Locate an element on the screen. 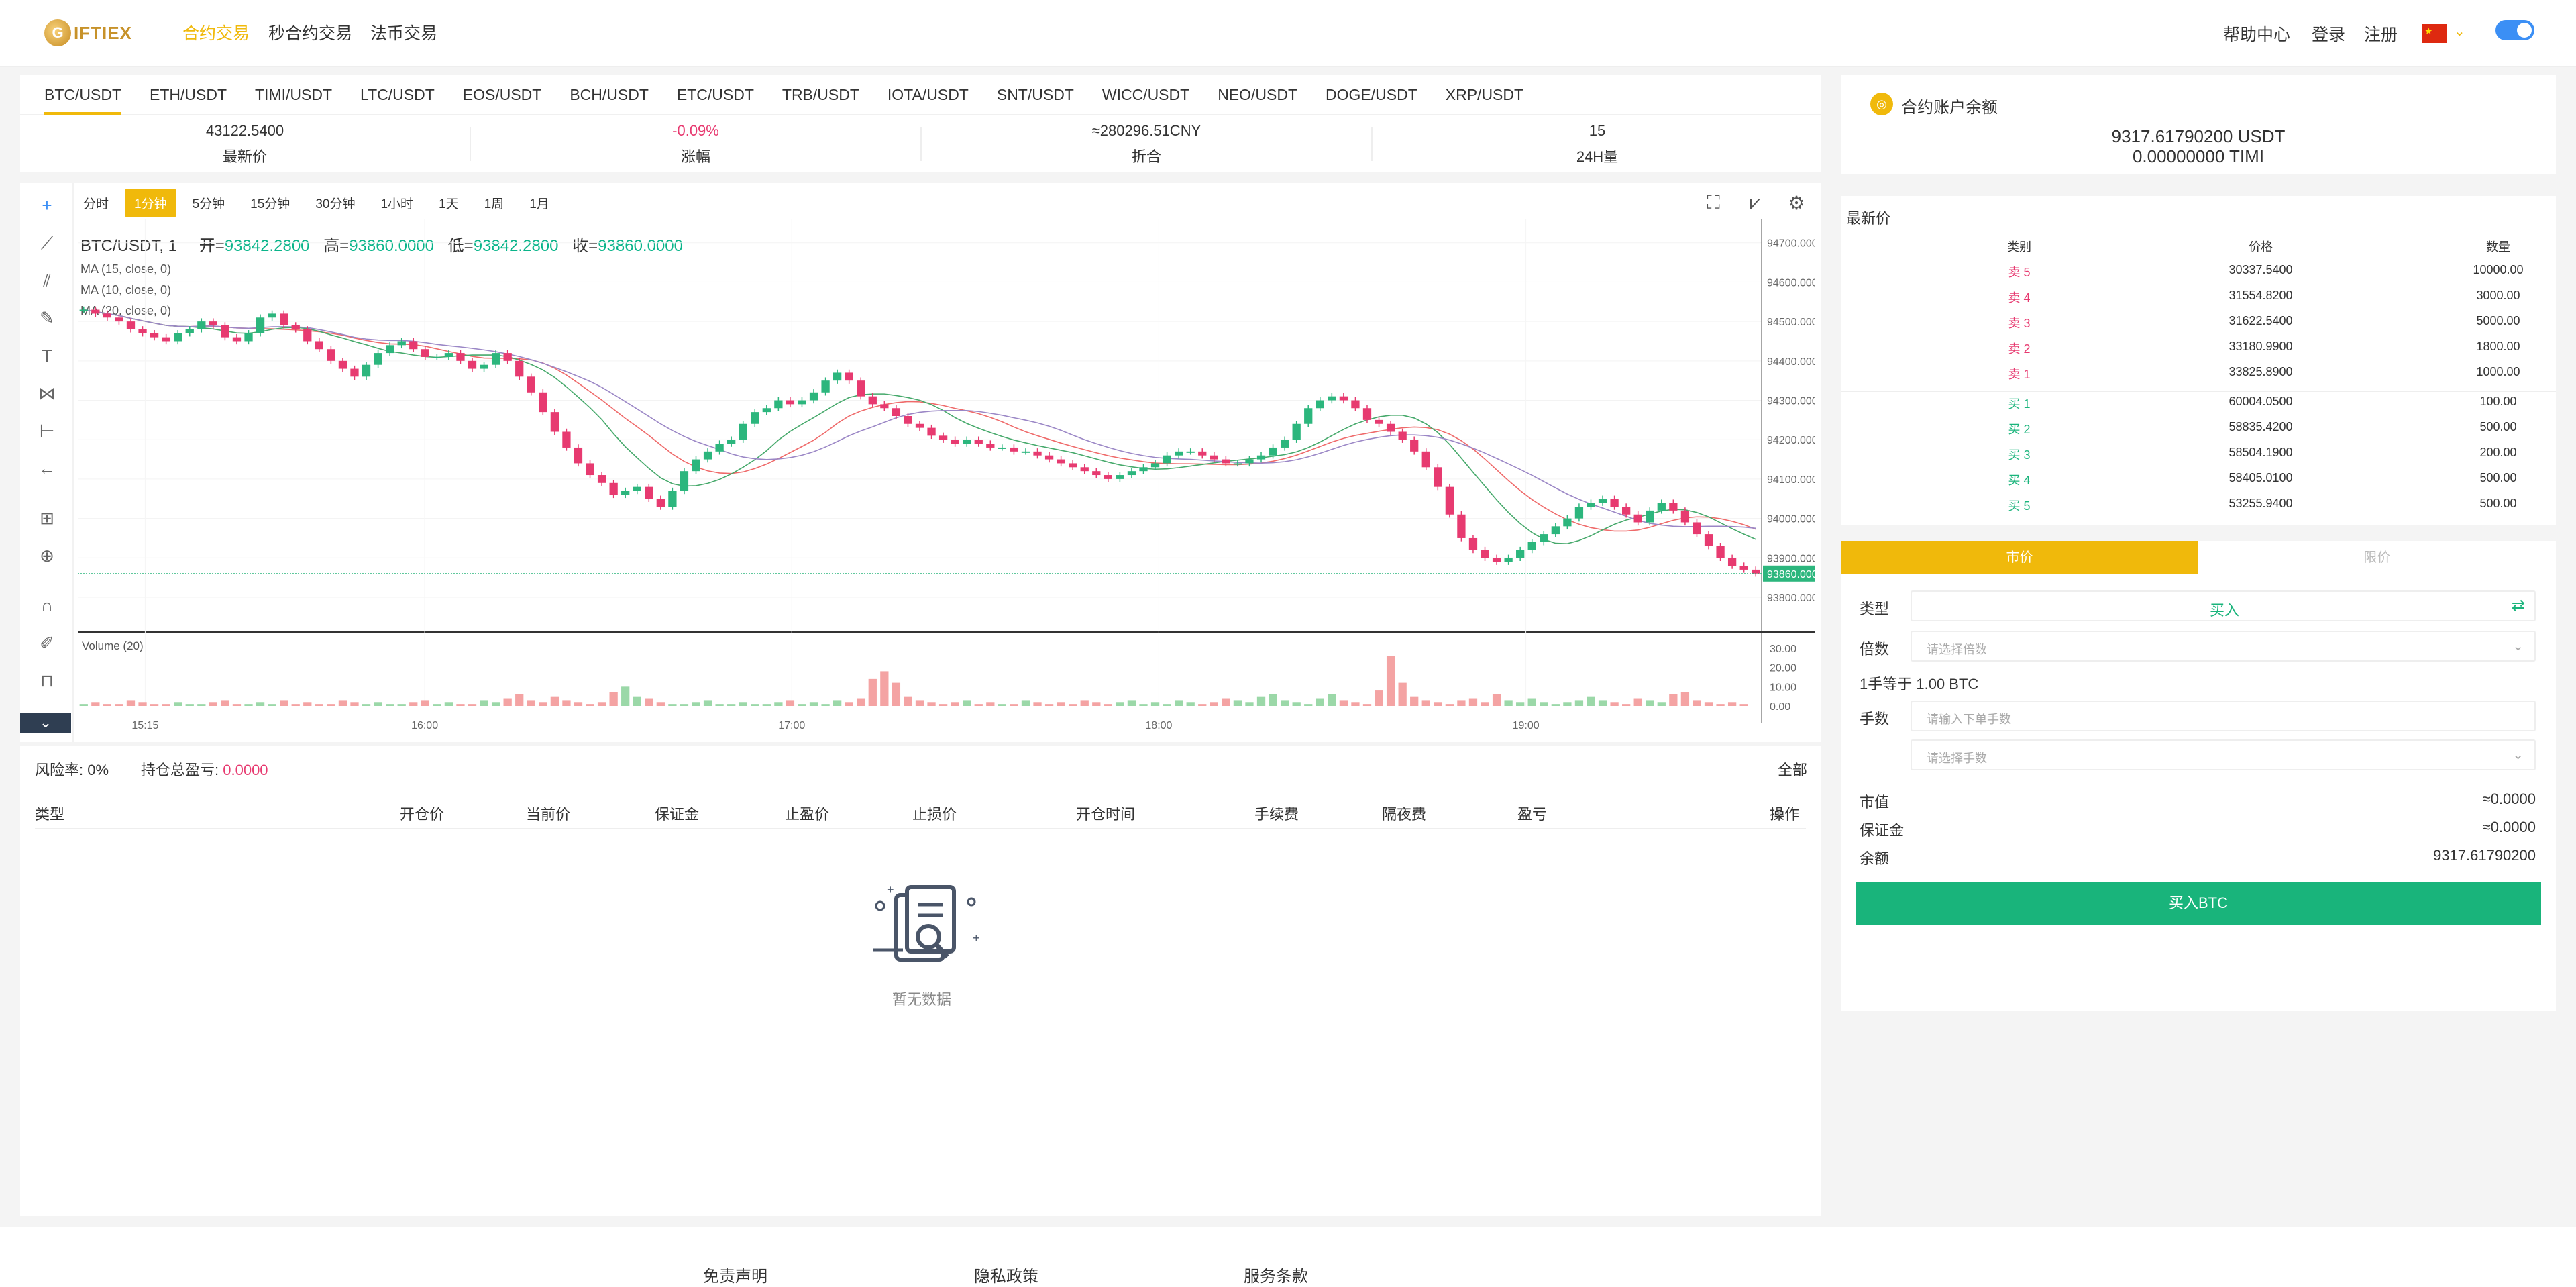  theme-toggle is located at coordinates (2515, 30).